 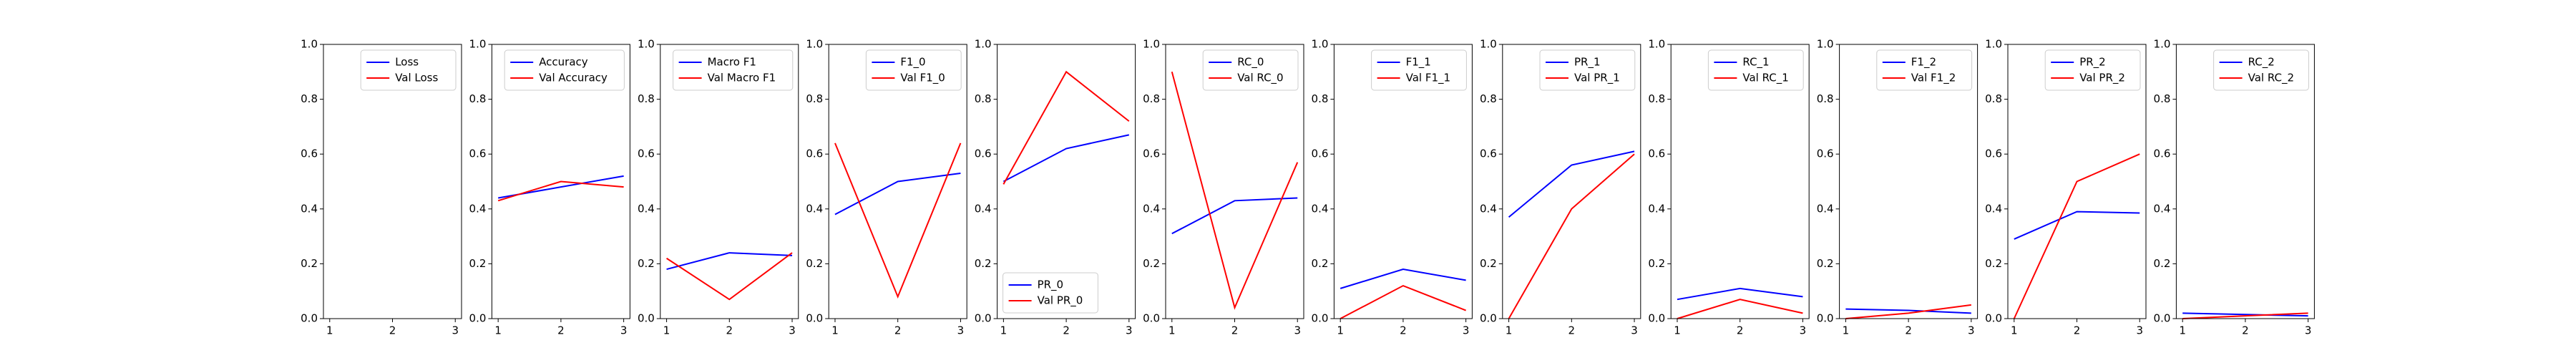 What do you see at coordinates (2261, 62) in the screenshot?
I see `legend-label: RC_2` at bounding box center [2261, 62].